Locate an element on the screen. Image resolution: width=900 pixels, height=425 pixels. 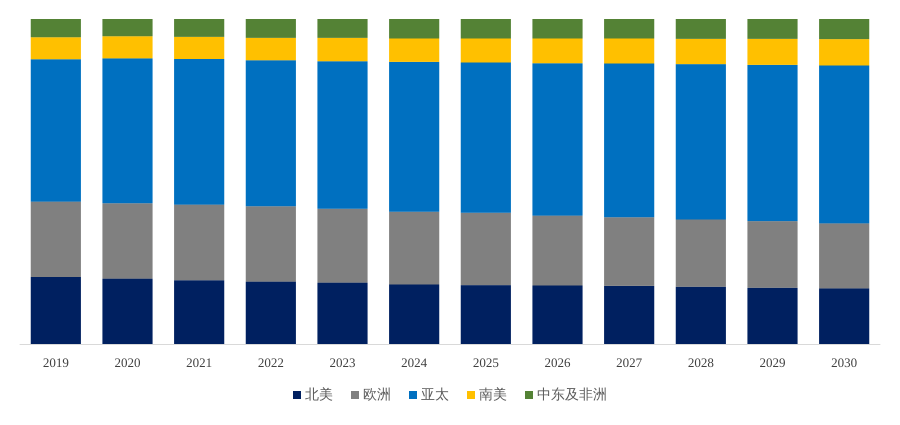
x-tick-label: 2020 is located at coordinates (127, 362).